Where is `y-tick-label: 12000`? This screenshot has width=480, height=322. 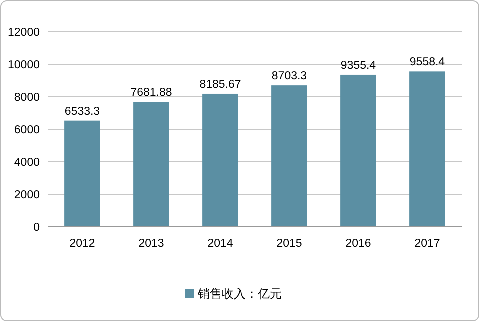
y-tick-label: 12000 is located at coordinates (24, 33).